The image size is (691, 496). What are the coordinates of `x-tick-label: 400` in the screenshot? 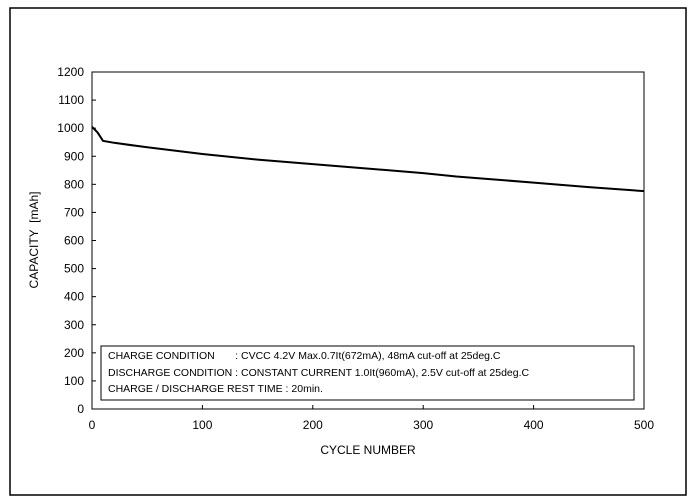 It's located at (534, 425).